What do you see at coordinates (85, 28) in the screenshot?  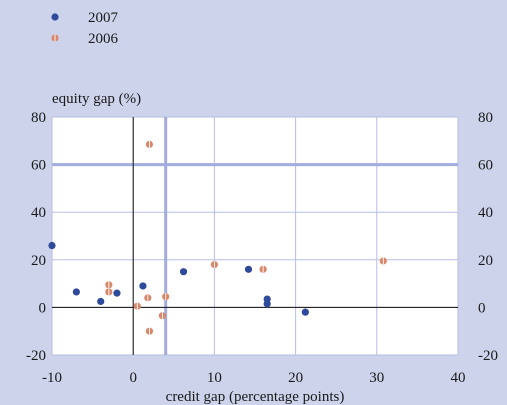 I see `legend: 2007 2006` at bounding box center [85, 28].